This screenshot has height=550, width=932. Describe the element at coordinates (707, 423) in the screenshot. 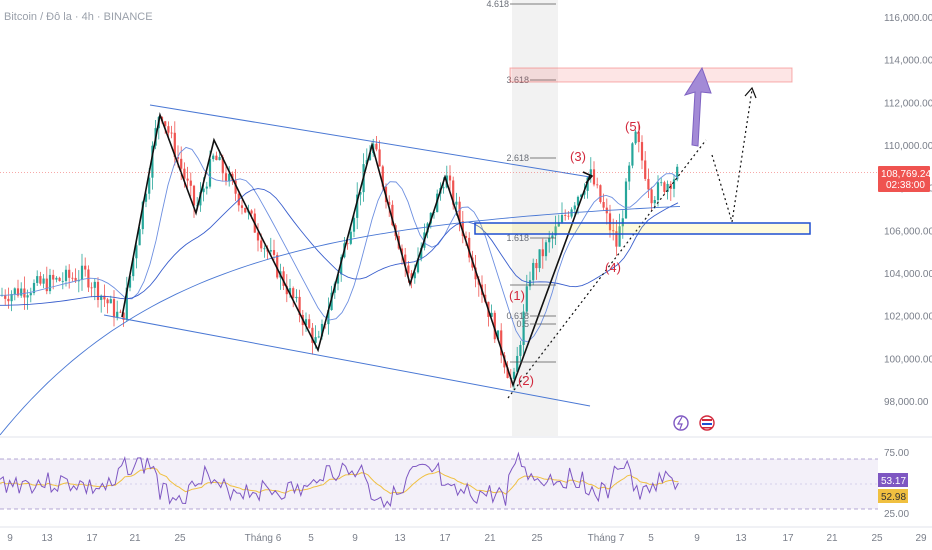

I see `flag-icon` at that location.